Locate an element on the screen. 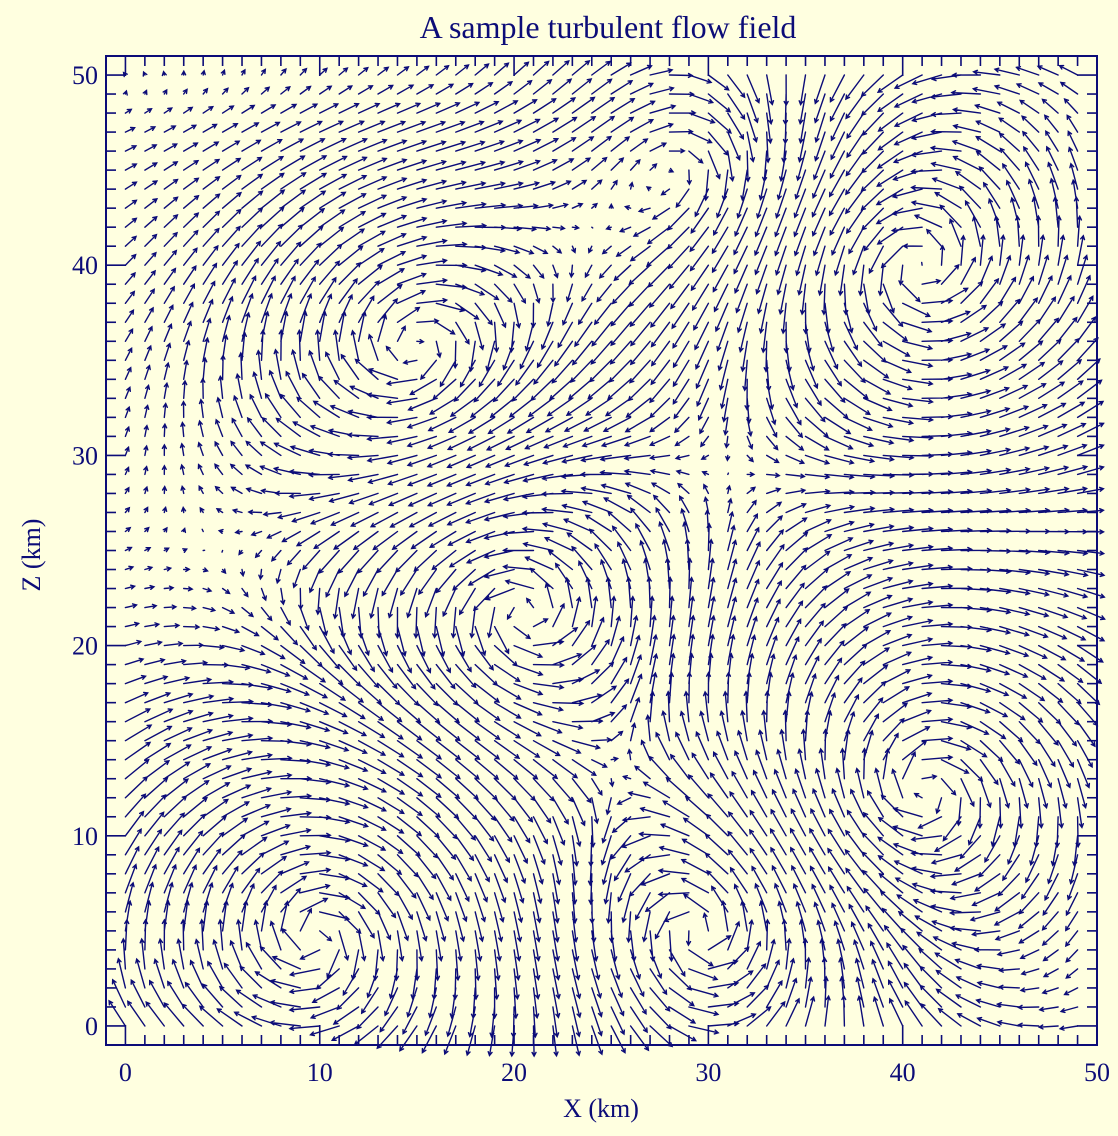 The image size is (1118, 1136). x-tick-label: 20 is located at coordinates (514, 1072).